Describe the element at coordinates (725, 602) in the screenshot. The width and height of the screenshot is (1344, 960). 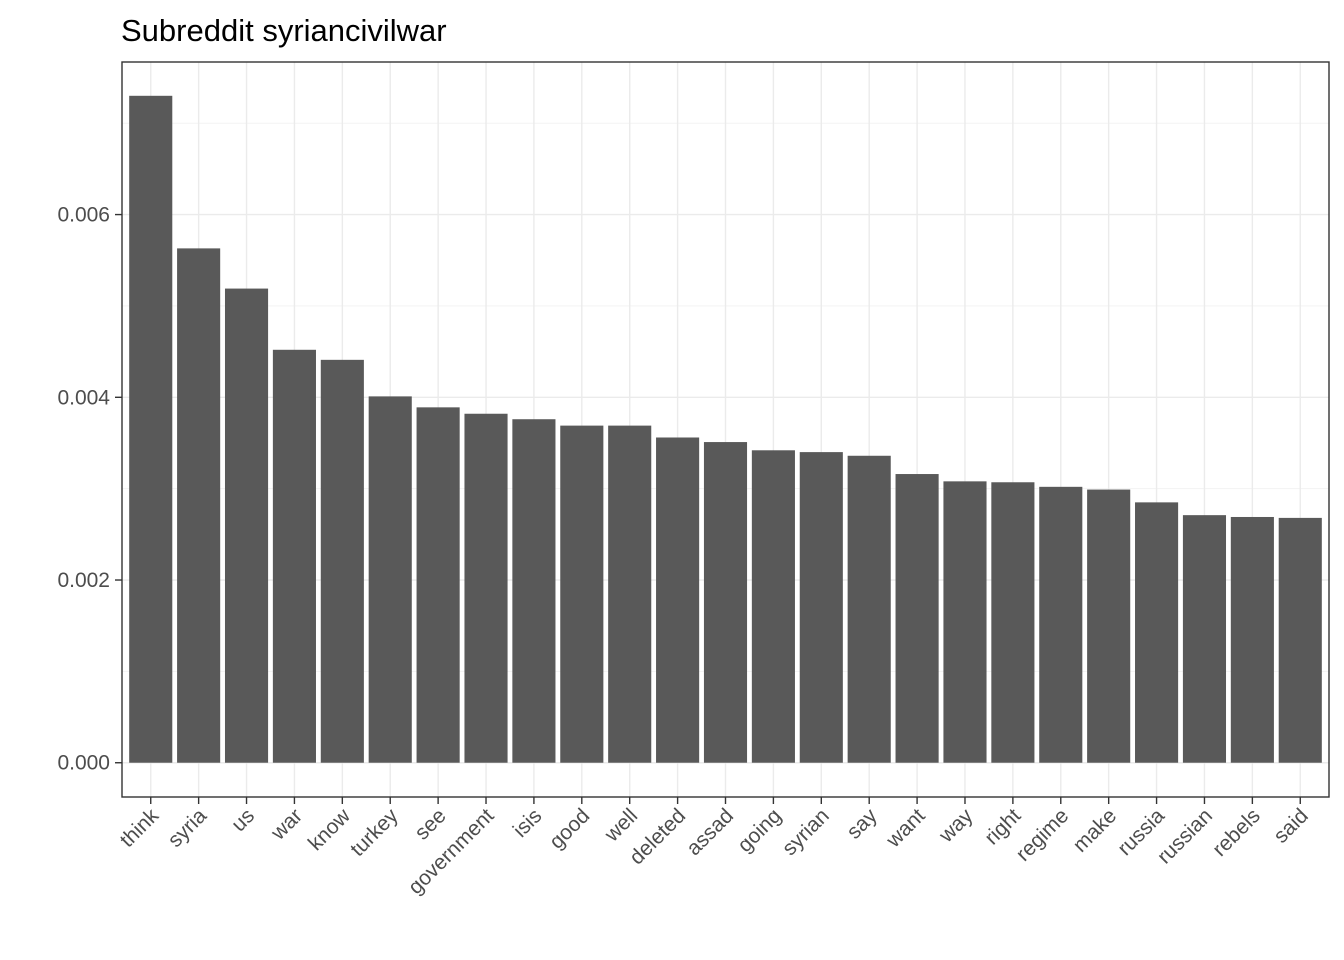
I see `bar-assad` at that location.